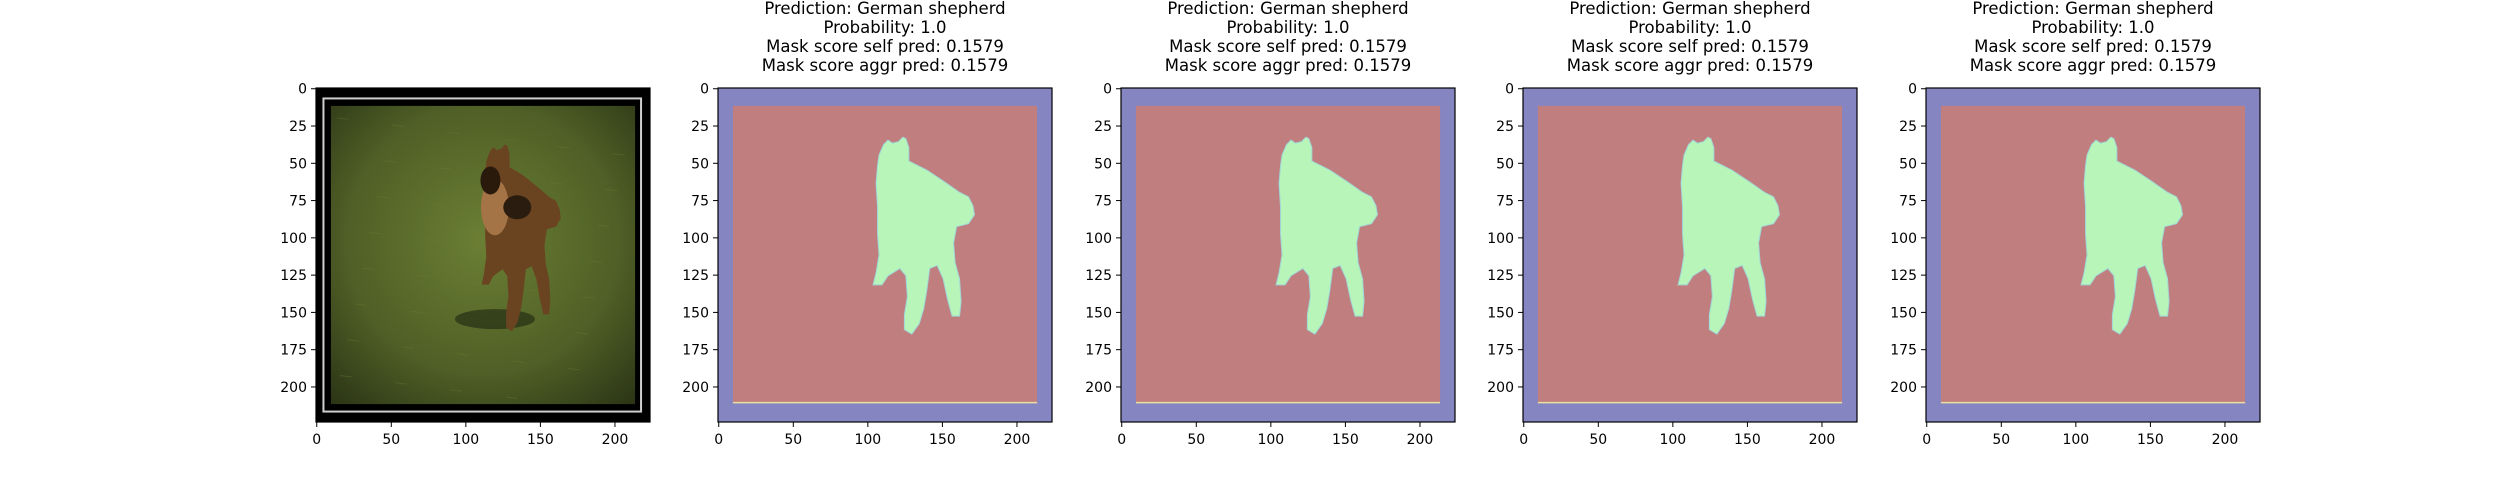  I want to click on input-photo, so click(483, 255).